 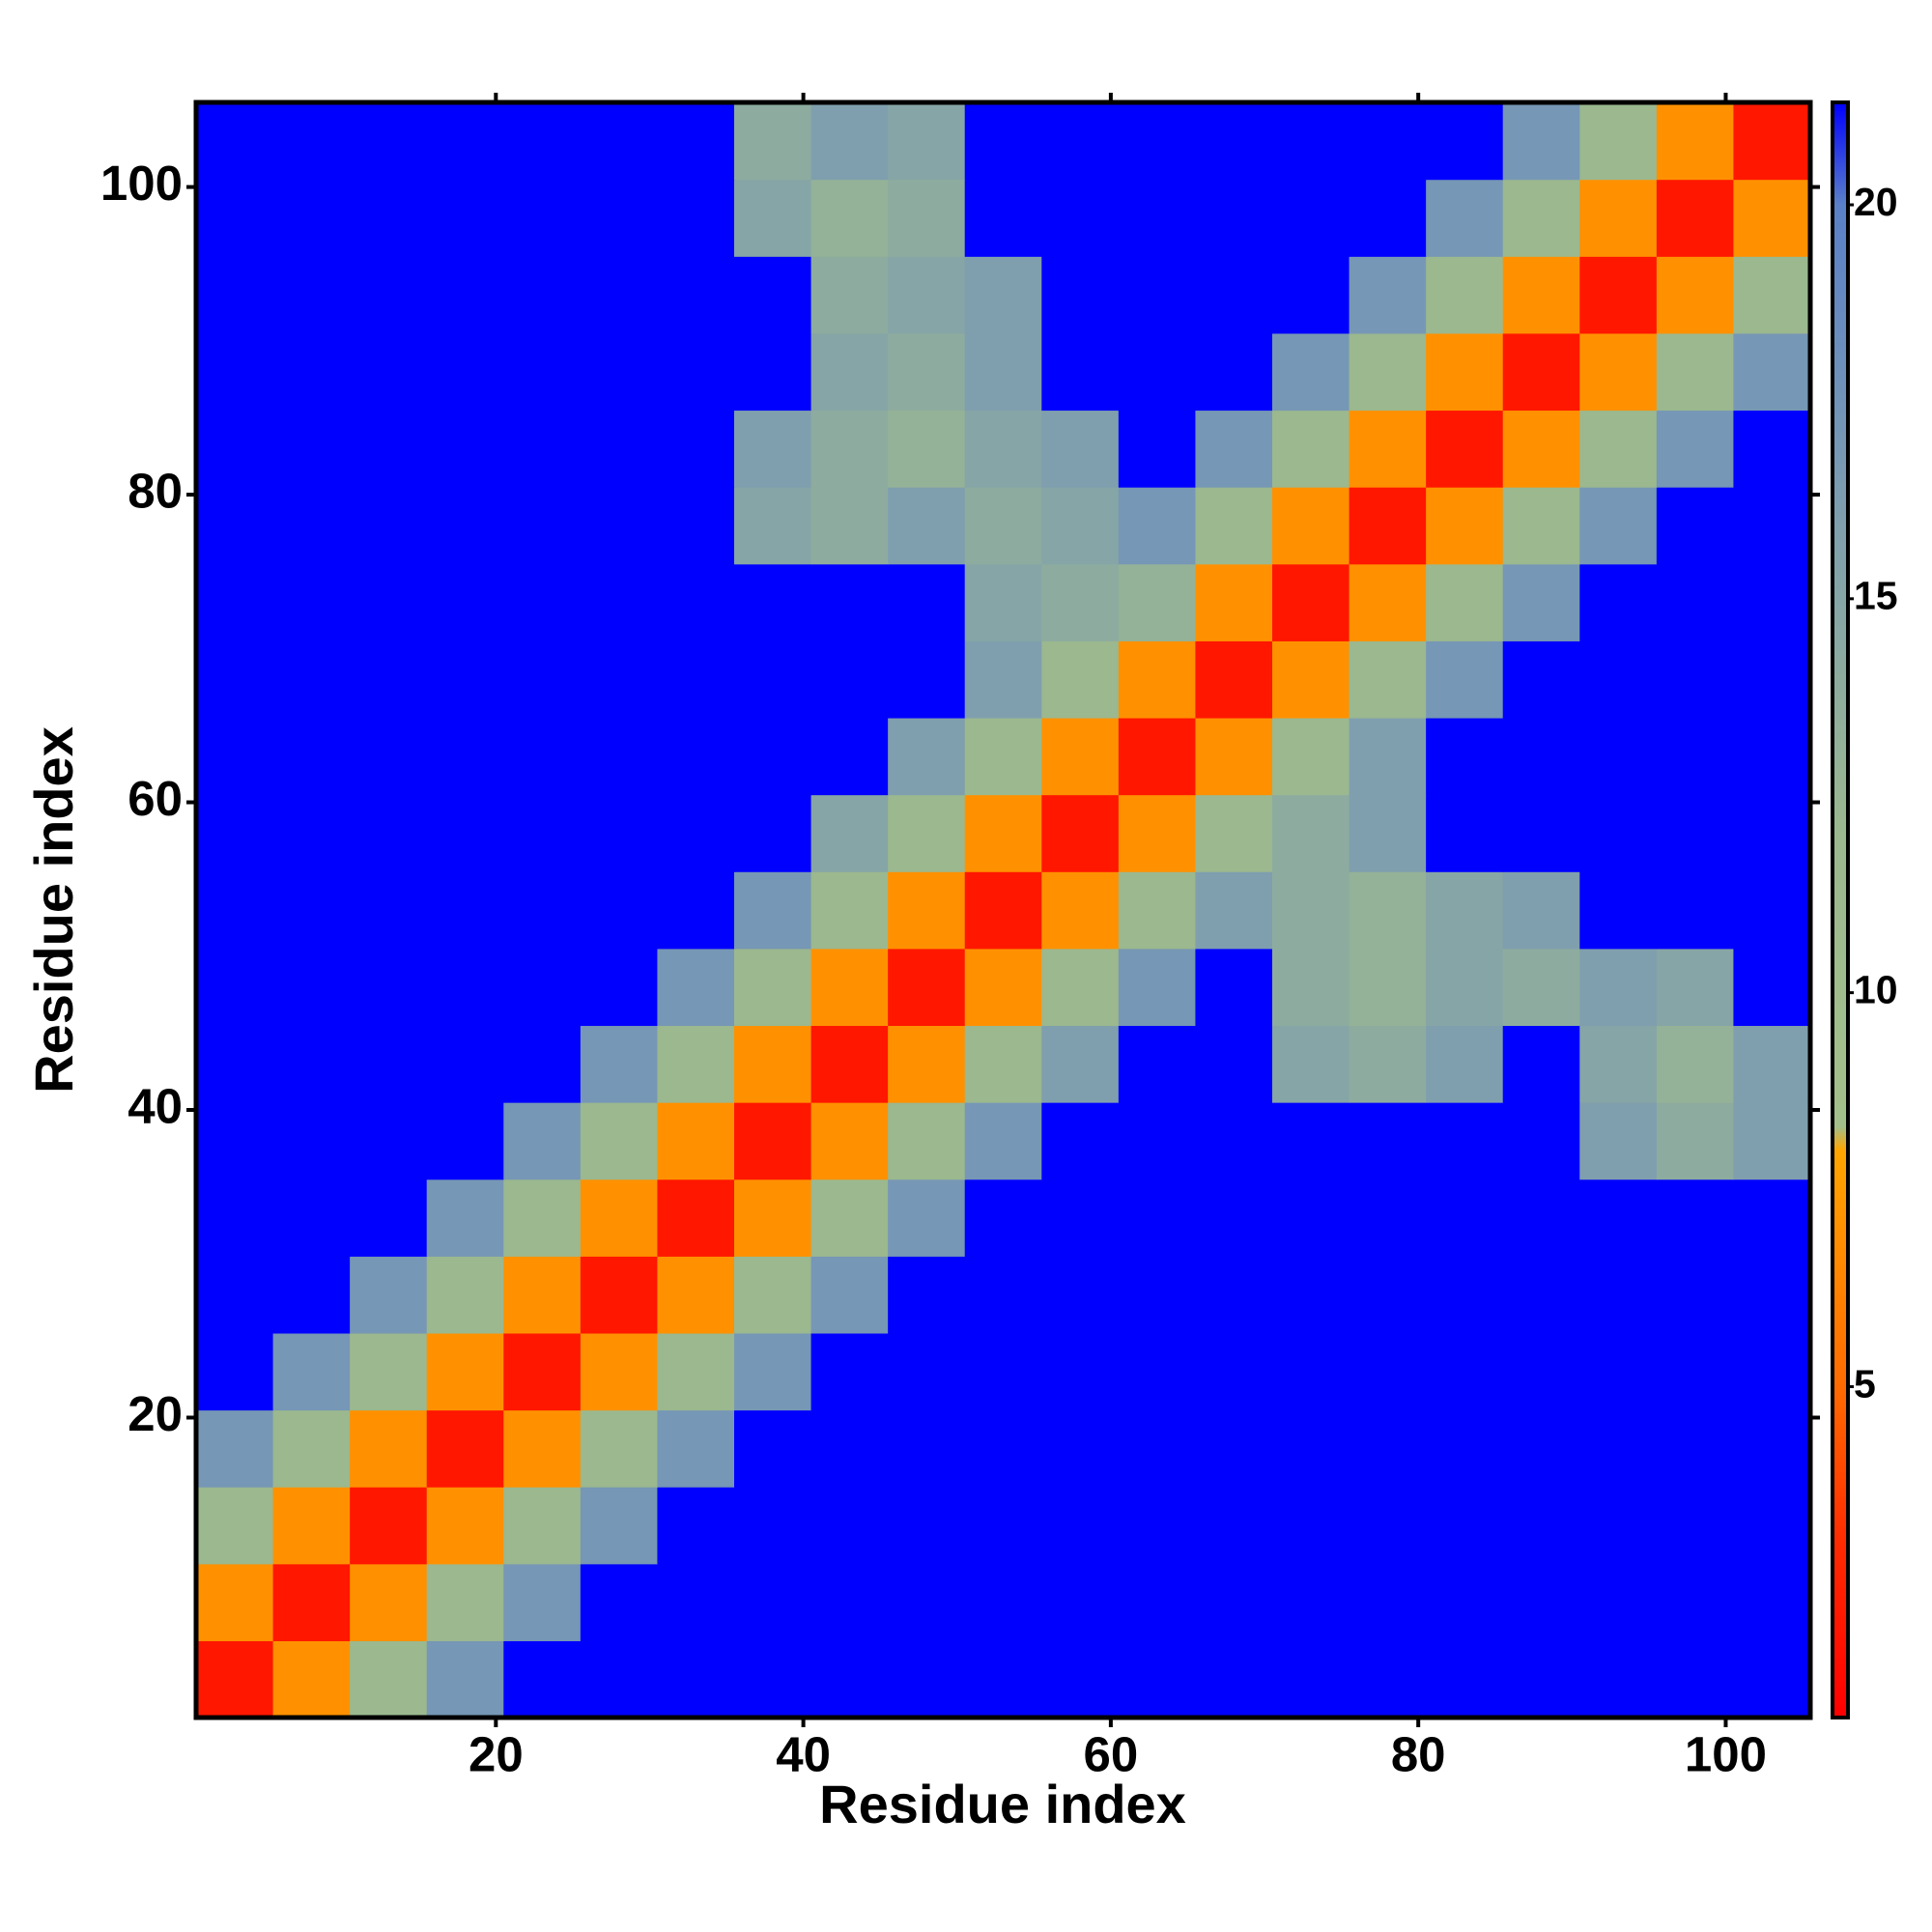 I want to click on x-tick-label: 100, so click(x=1726, y=1753).